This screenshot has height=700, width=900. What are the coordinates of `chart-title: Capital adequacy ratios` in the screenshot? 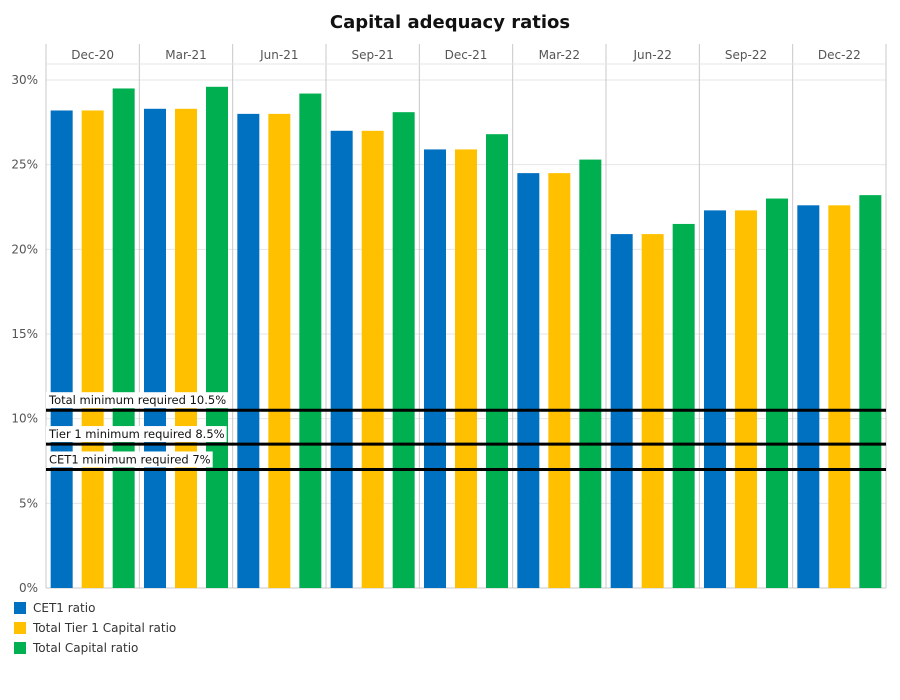 It's located at (450, 22).